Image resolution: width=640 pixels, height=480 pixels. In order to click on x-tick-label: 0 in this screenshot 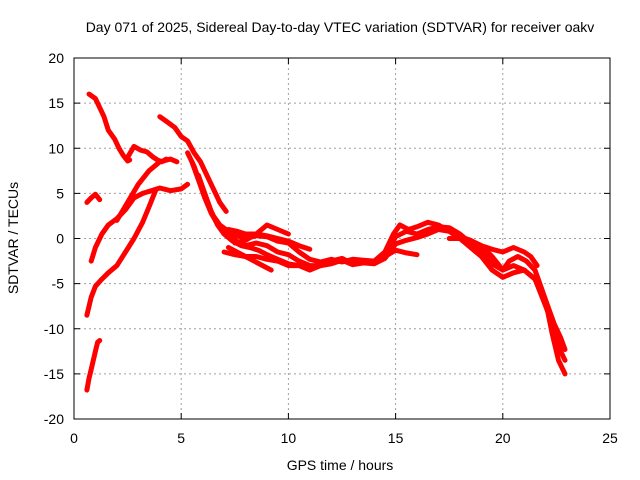, I will do `click(74, 438)`.